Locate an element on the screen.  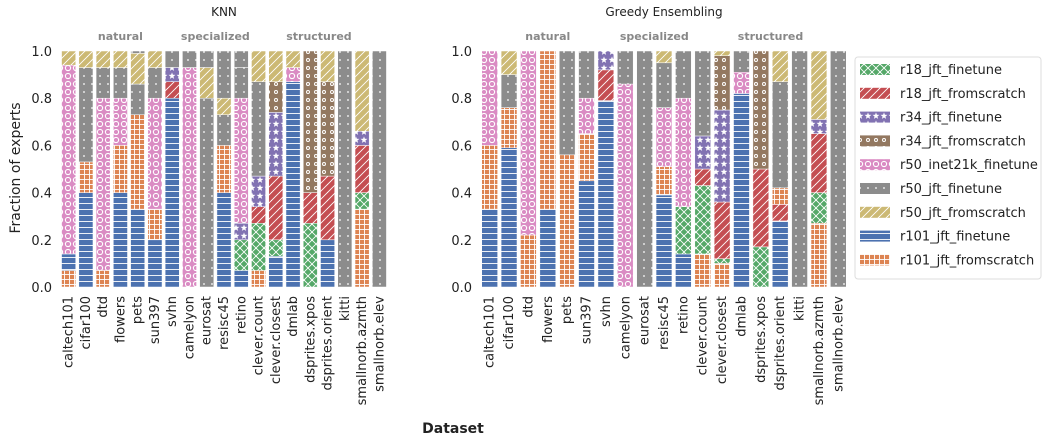
chart-title: Greedy Ensembling is located at coordinates (663, 12).